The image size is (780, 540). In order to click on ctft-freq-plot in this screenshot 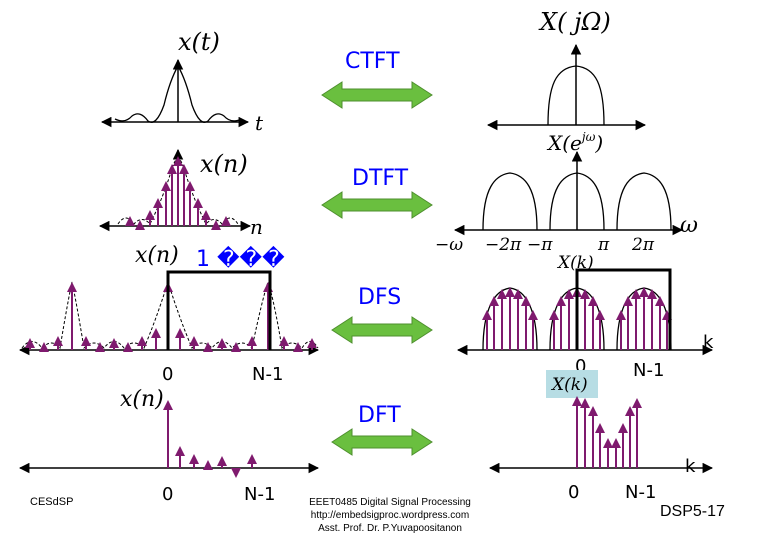, I will do `click(566, 87)`.